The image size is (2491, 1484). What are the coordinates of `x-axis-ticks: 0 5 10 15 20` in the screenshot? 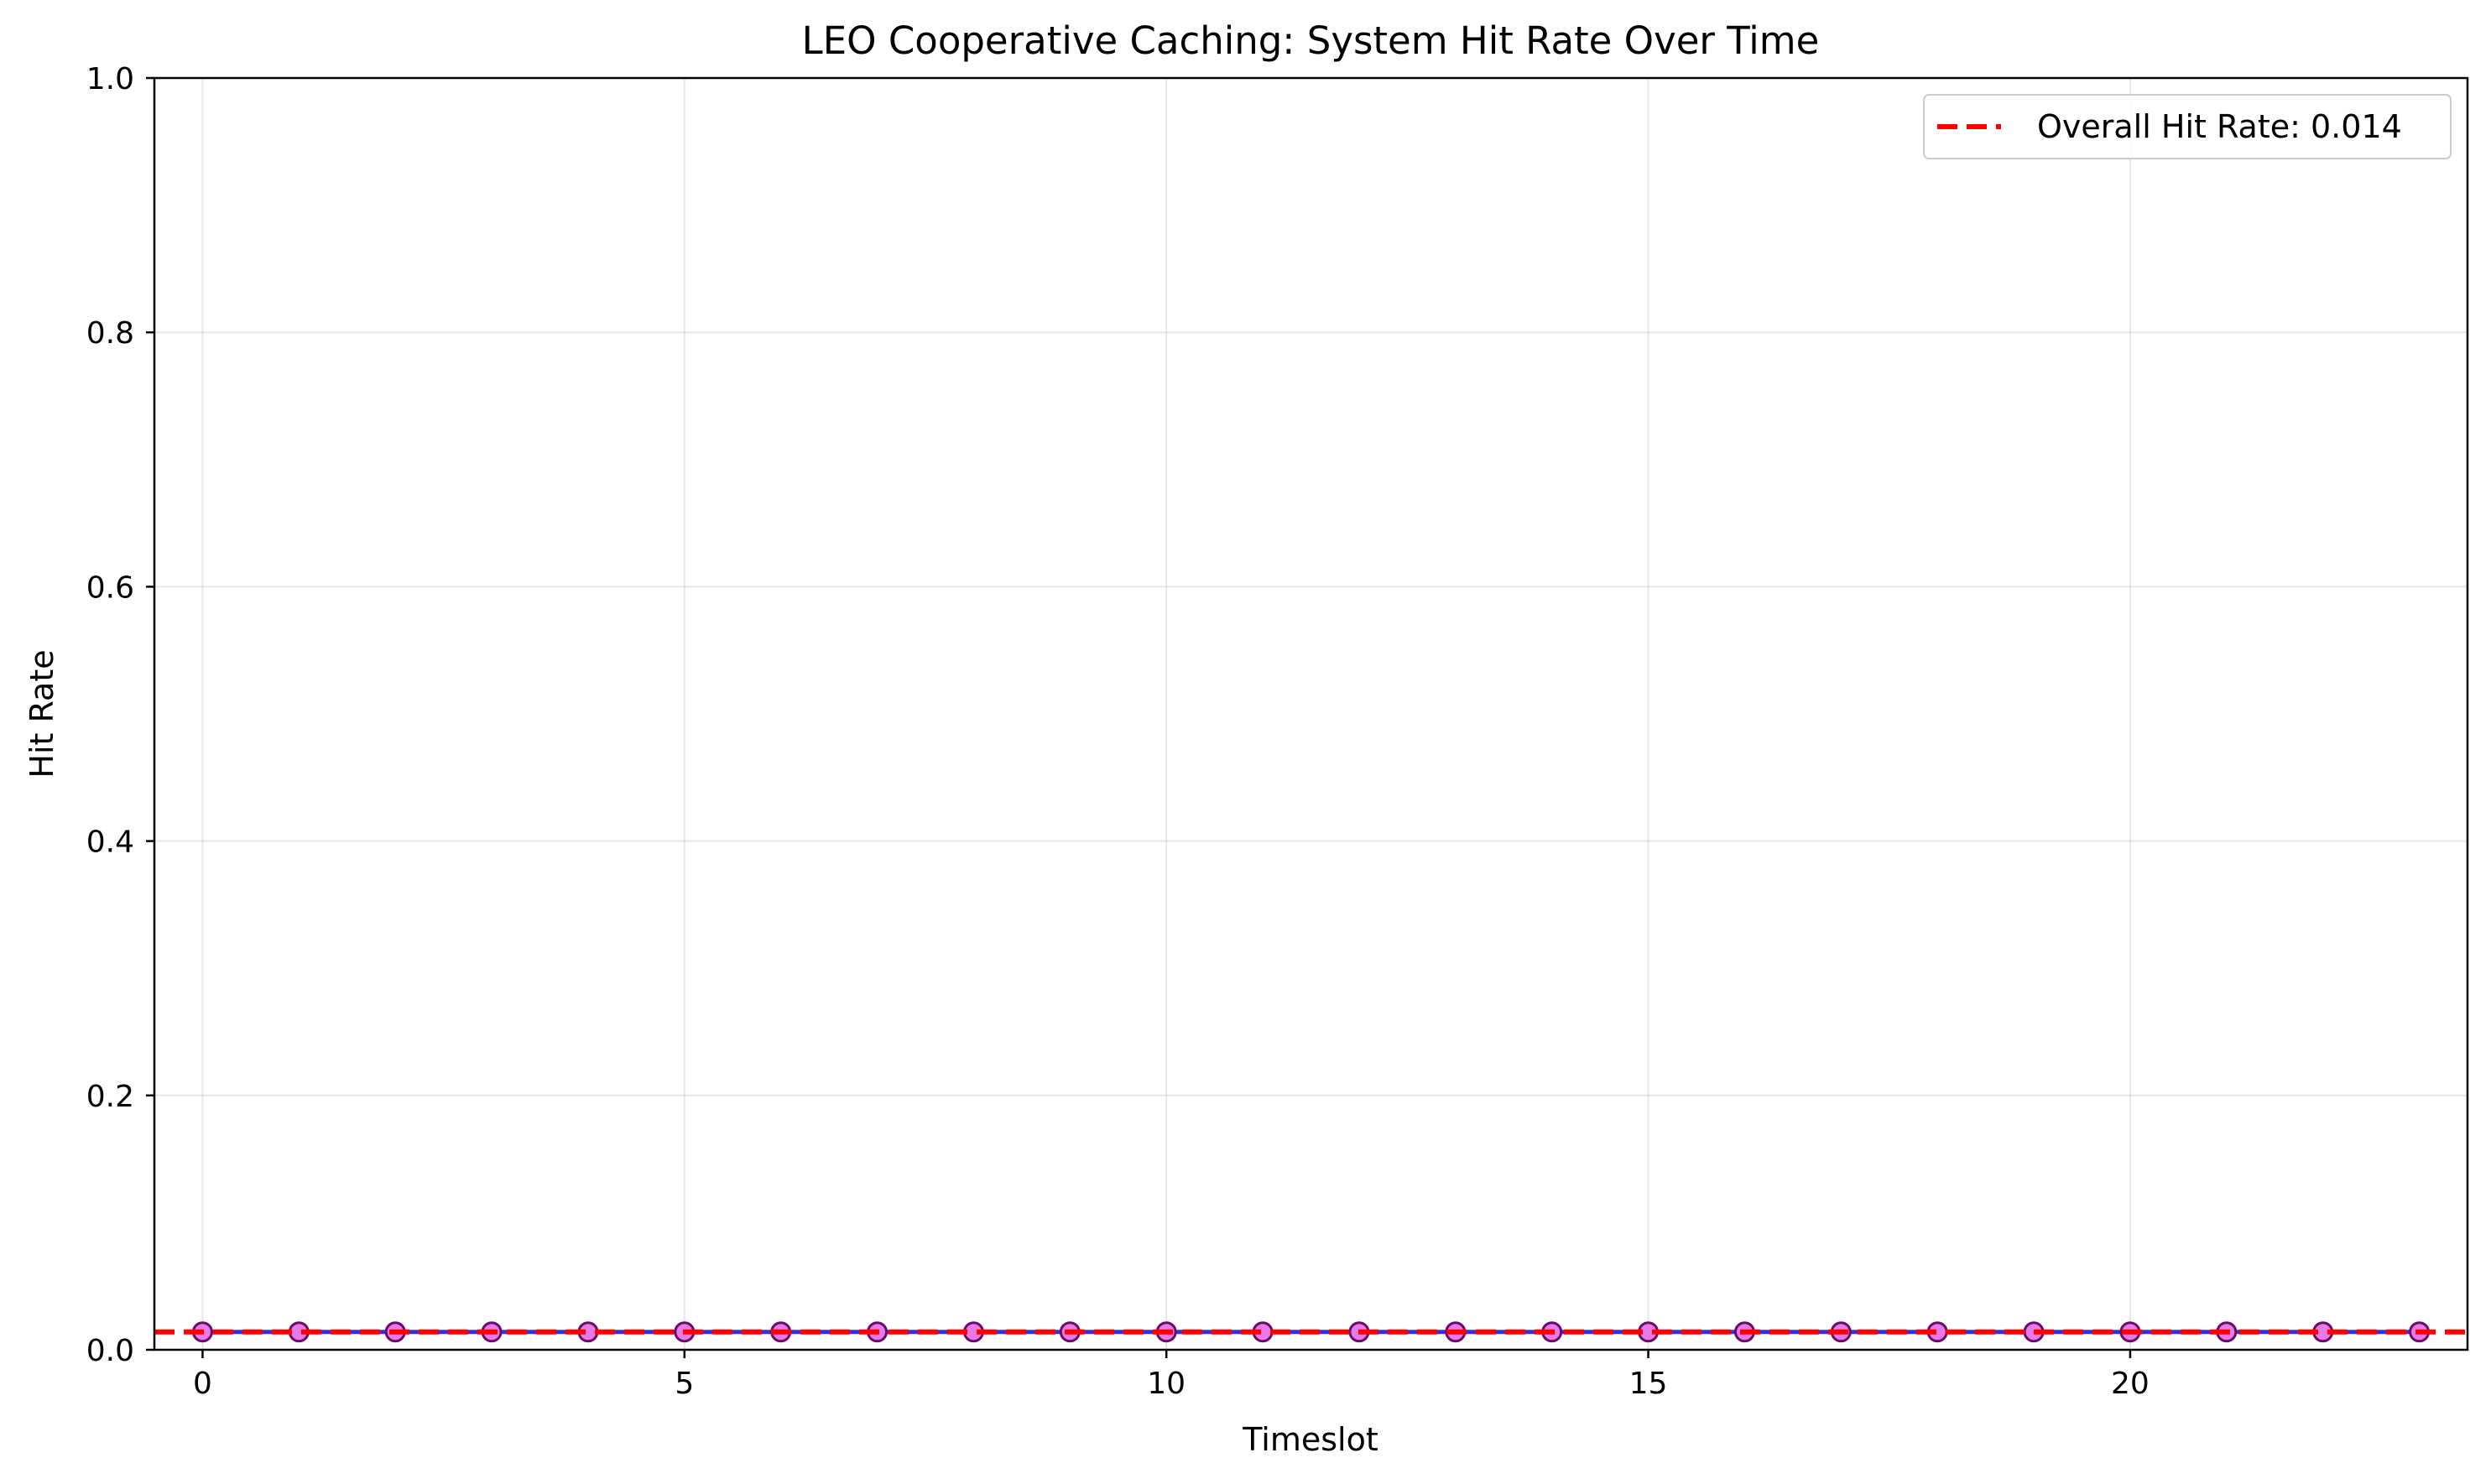 It's located at (1171, 1375).